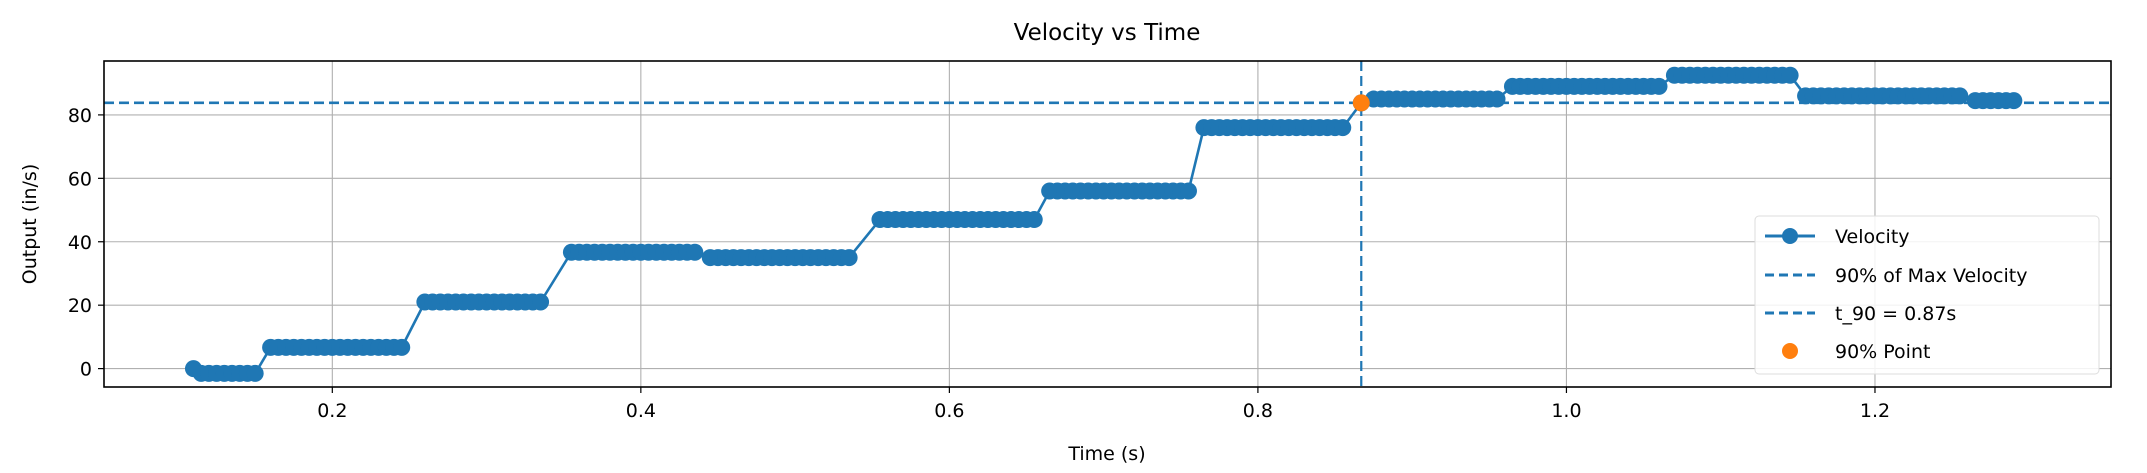 The height and width of the screenshot is (473, 2147). Describe the element at coordinates (1258, 411) in the screenshot. I see `x-tick-label: 0.8` at that location.